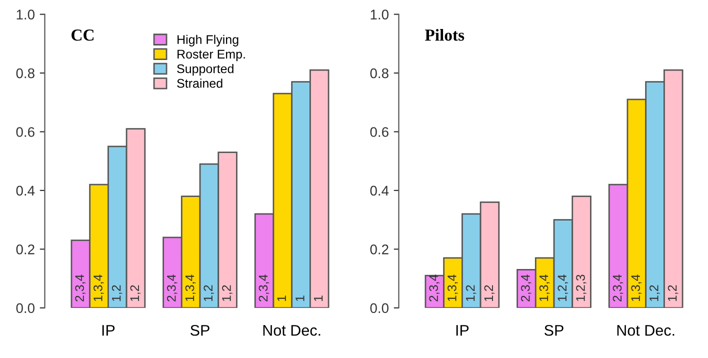 This screenshot has width=708, height=358. I want to click on annotation: 1,2,4, so click(563, 288).